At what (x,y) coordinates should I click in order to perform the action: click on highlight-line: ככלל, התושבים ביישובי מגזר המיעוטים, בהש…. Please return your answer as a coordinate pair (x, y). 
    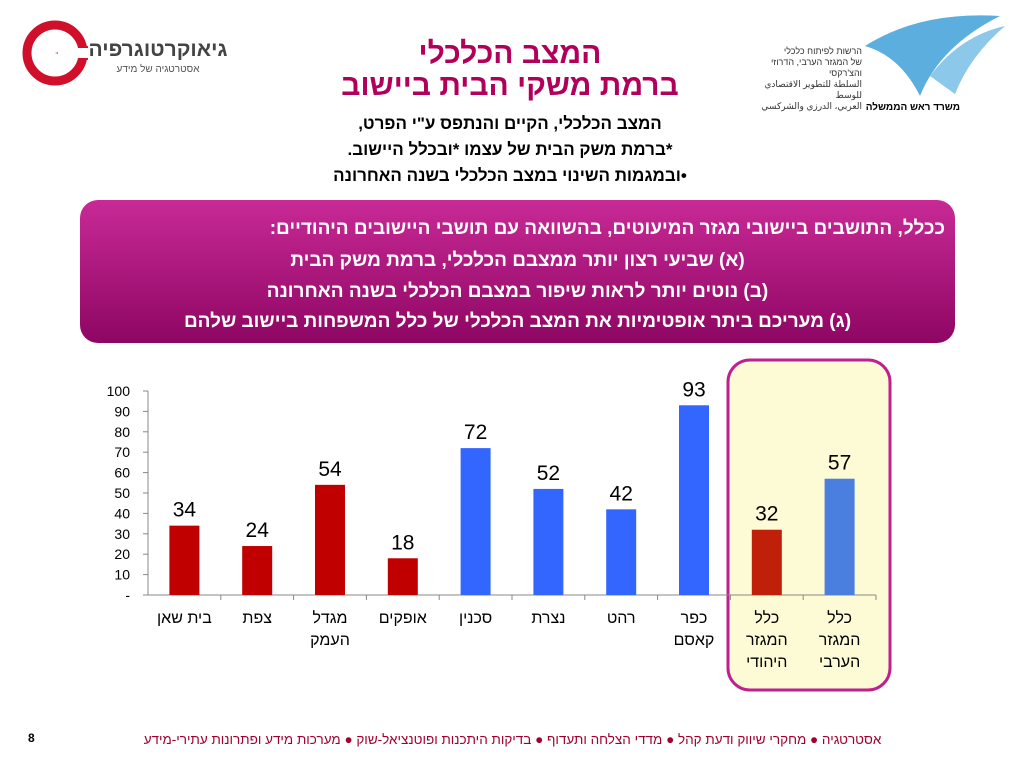
    Looking at the image, I should click on (607, 228).